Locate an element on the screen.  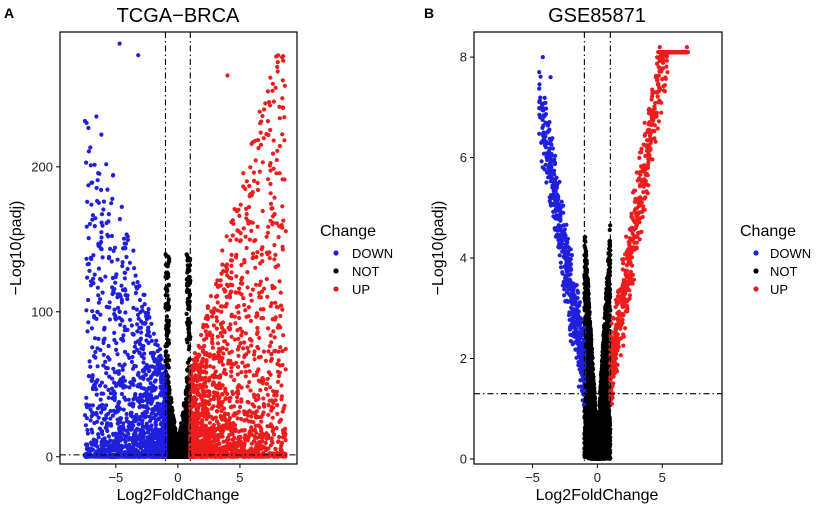
x-tick-label: −5 is located at coordinates (115, 477).